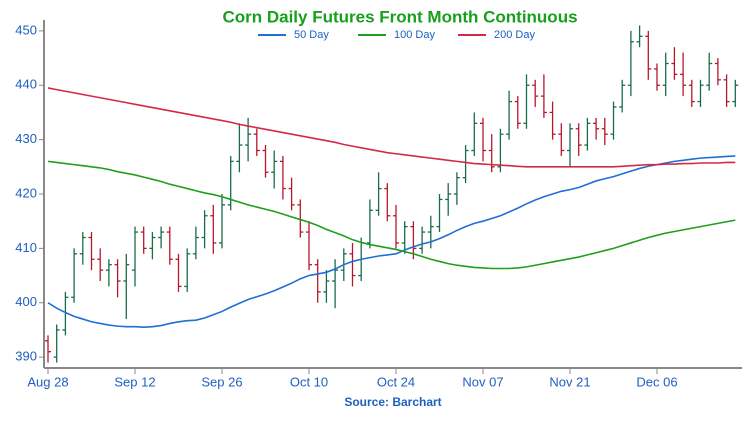 This screenshot has height=425, width=750. What do you see at coordinates (221, 381) in the screenshot?
I see `x-tick-label: Sep 26` at bounding box center [221, 381].